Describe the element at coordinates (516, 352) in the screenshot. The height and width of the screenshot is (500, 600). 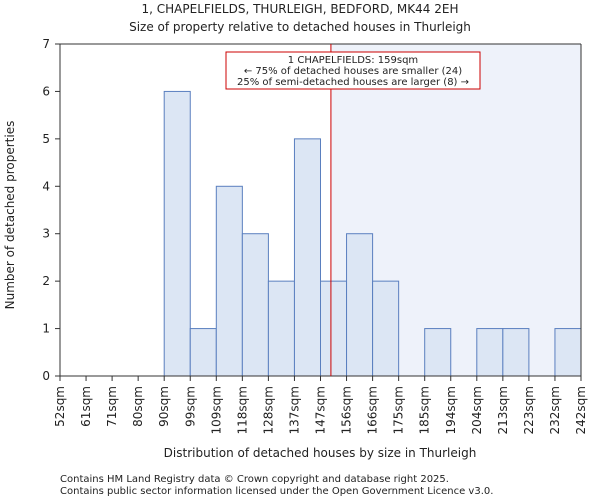
I see `bar-213sqm` at that location.